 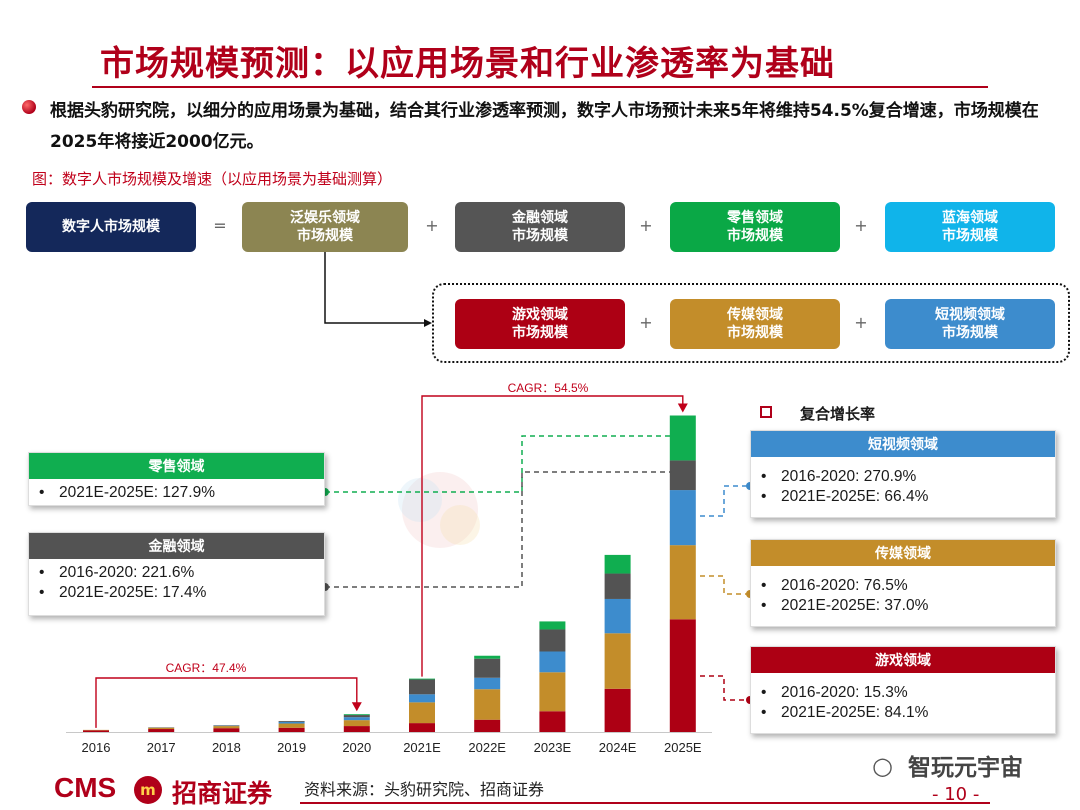 I want to click on bullet-icon, so click(x=29, y=107).